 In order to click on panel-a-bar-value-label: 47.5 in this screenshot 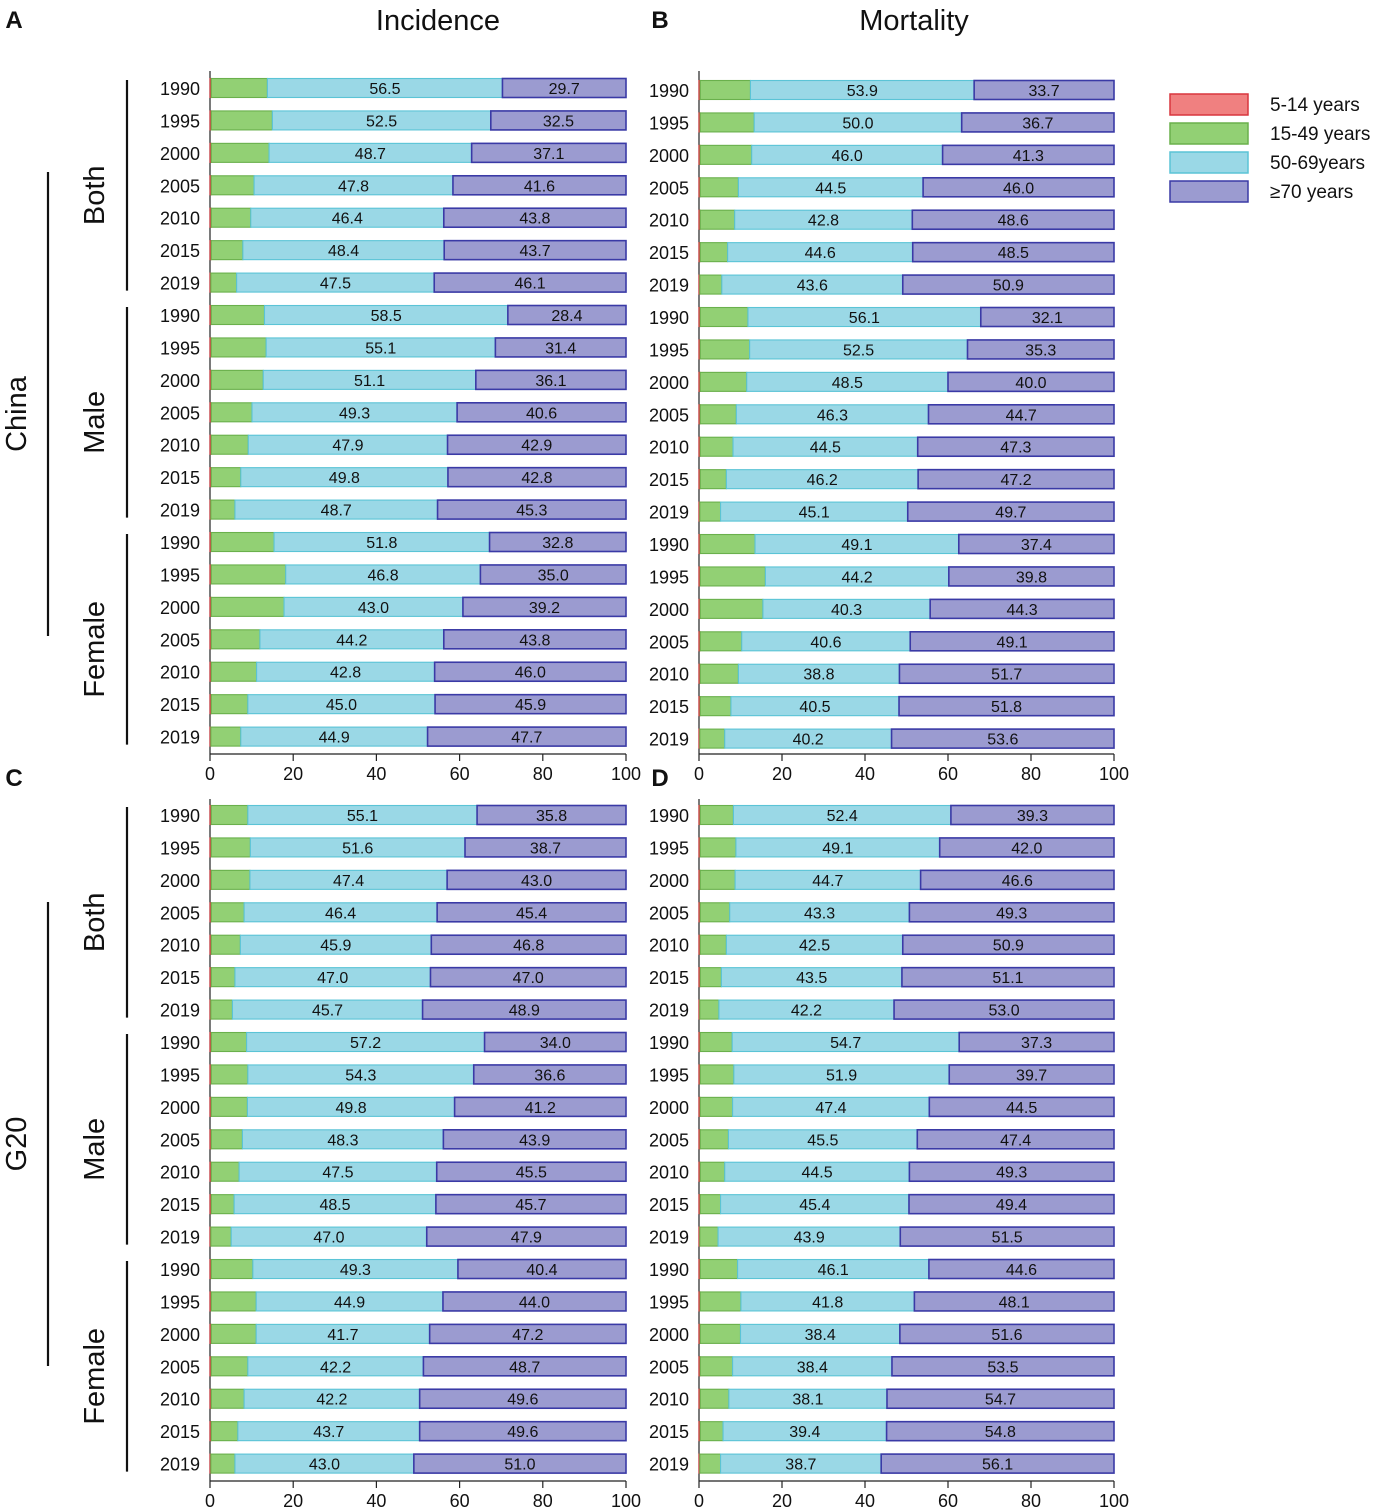, I will do `click(335, 284)`.